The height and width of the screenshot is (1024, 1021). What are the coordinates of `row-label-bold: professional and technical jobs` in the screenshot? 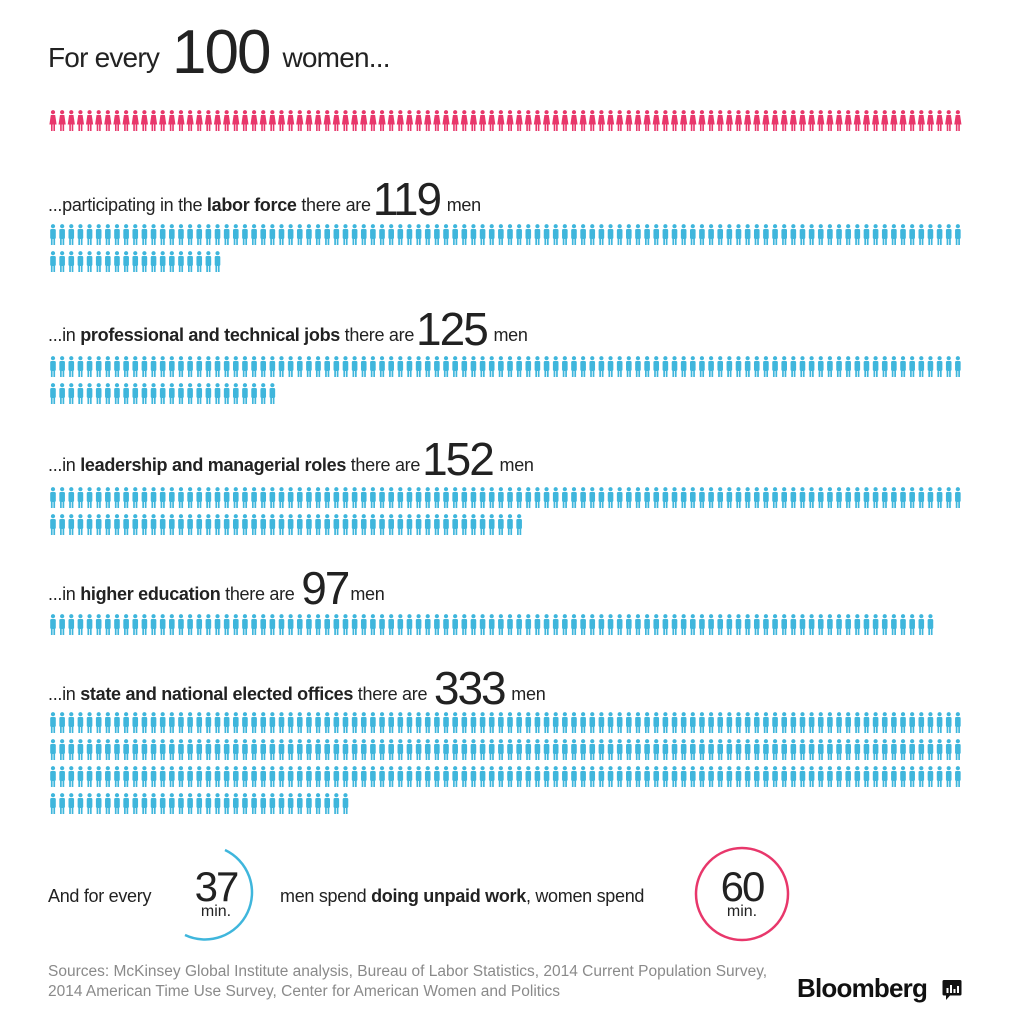 It's located at (210, 335).